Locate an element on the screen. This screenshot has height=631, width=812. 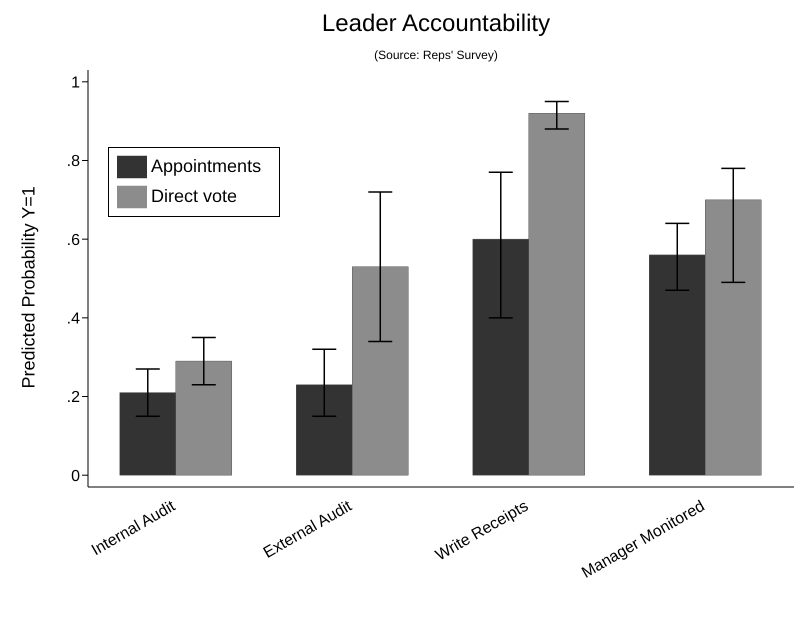
y-tick-label: .8 is located at coordinates (73, 161).